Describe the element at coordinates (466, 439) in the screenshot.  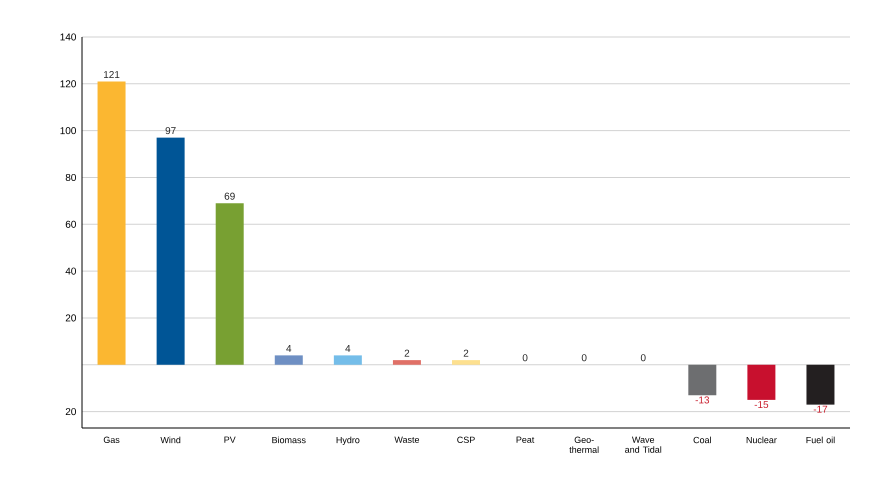
I see `x-tick-label: CSP` at that location.